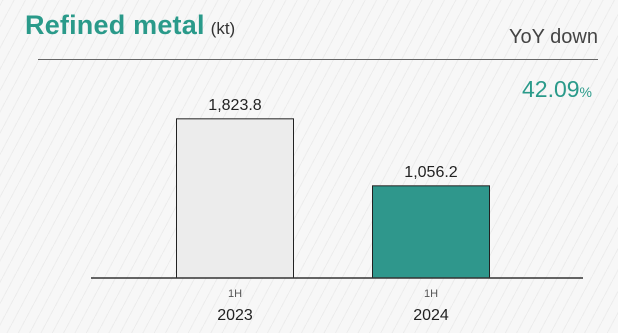 This screenshot has width=618, height=333. What do you see at coordinates (431, 232) in the screenshot?
I see `bar-2024` at bounding box center [431, 232].